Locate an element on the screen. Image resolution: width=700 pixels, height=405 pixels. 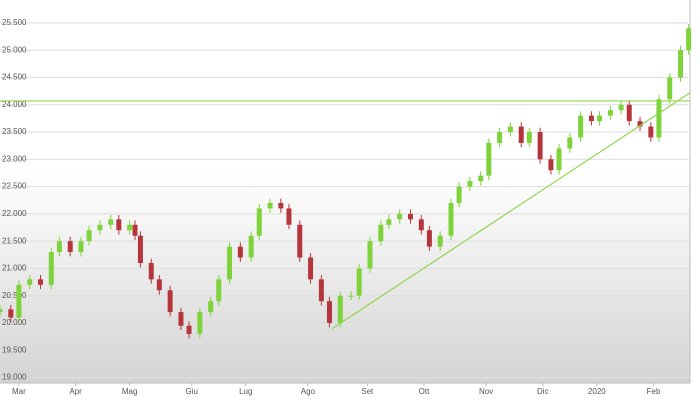
y-tick-label: 21.000 is located at coordinates (14, 268).